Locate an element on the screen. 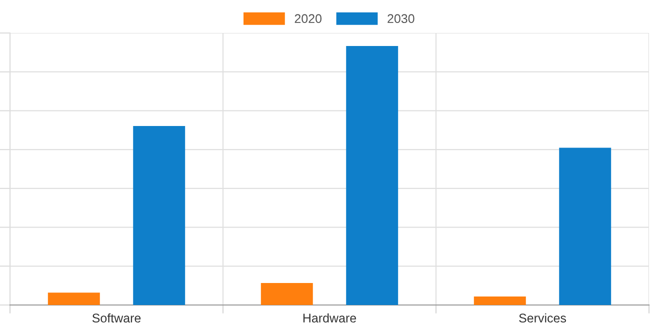  x-tick-label: Services is located at coordinates (542, 318).